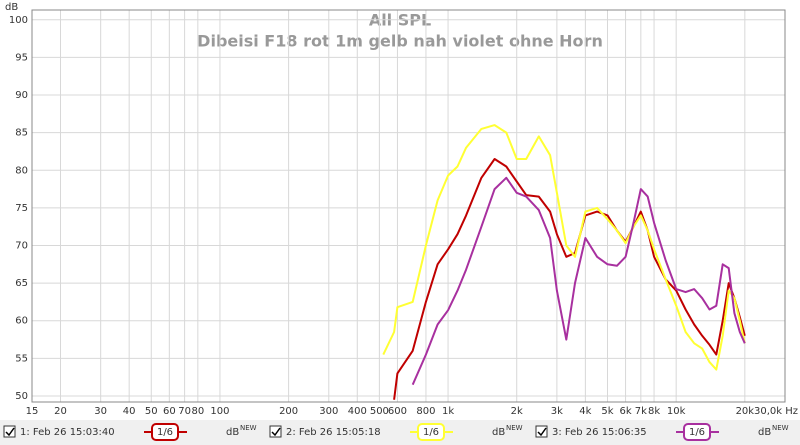 Image resolution: width=800 pixels, height=445 pixels. What do you see at coordinates (100, 411) in the screenshot?
I see `x-tick-label: 30` at bounding box center [100, 411].